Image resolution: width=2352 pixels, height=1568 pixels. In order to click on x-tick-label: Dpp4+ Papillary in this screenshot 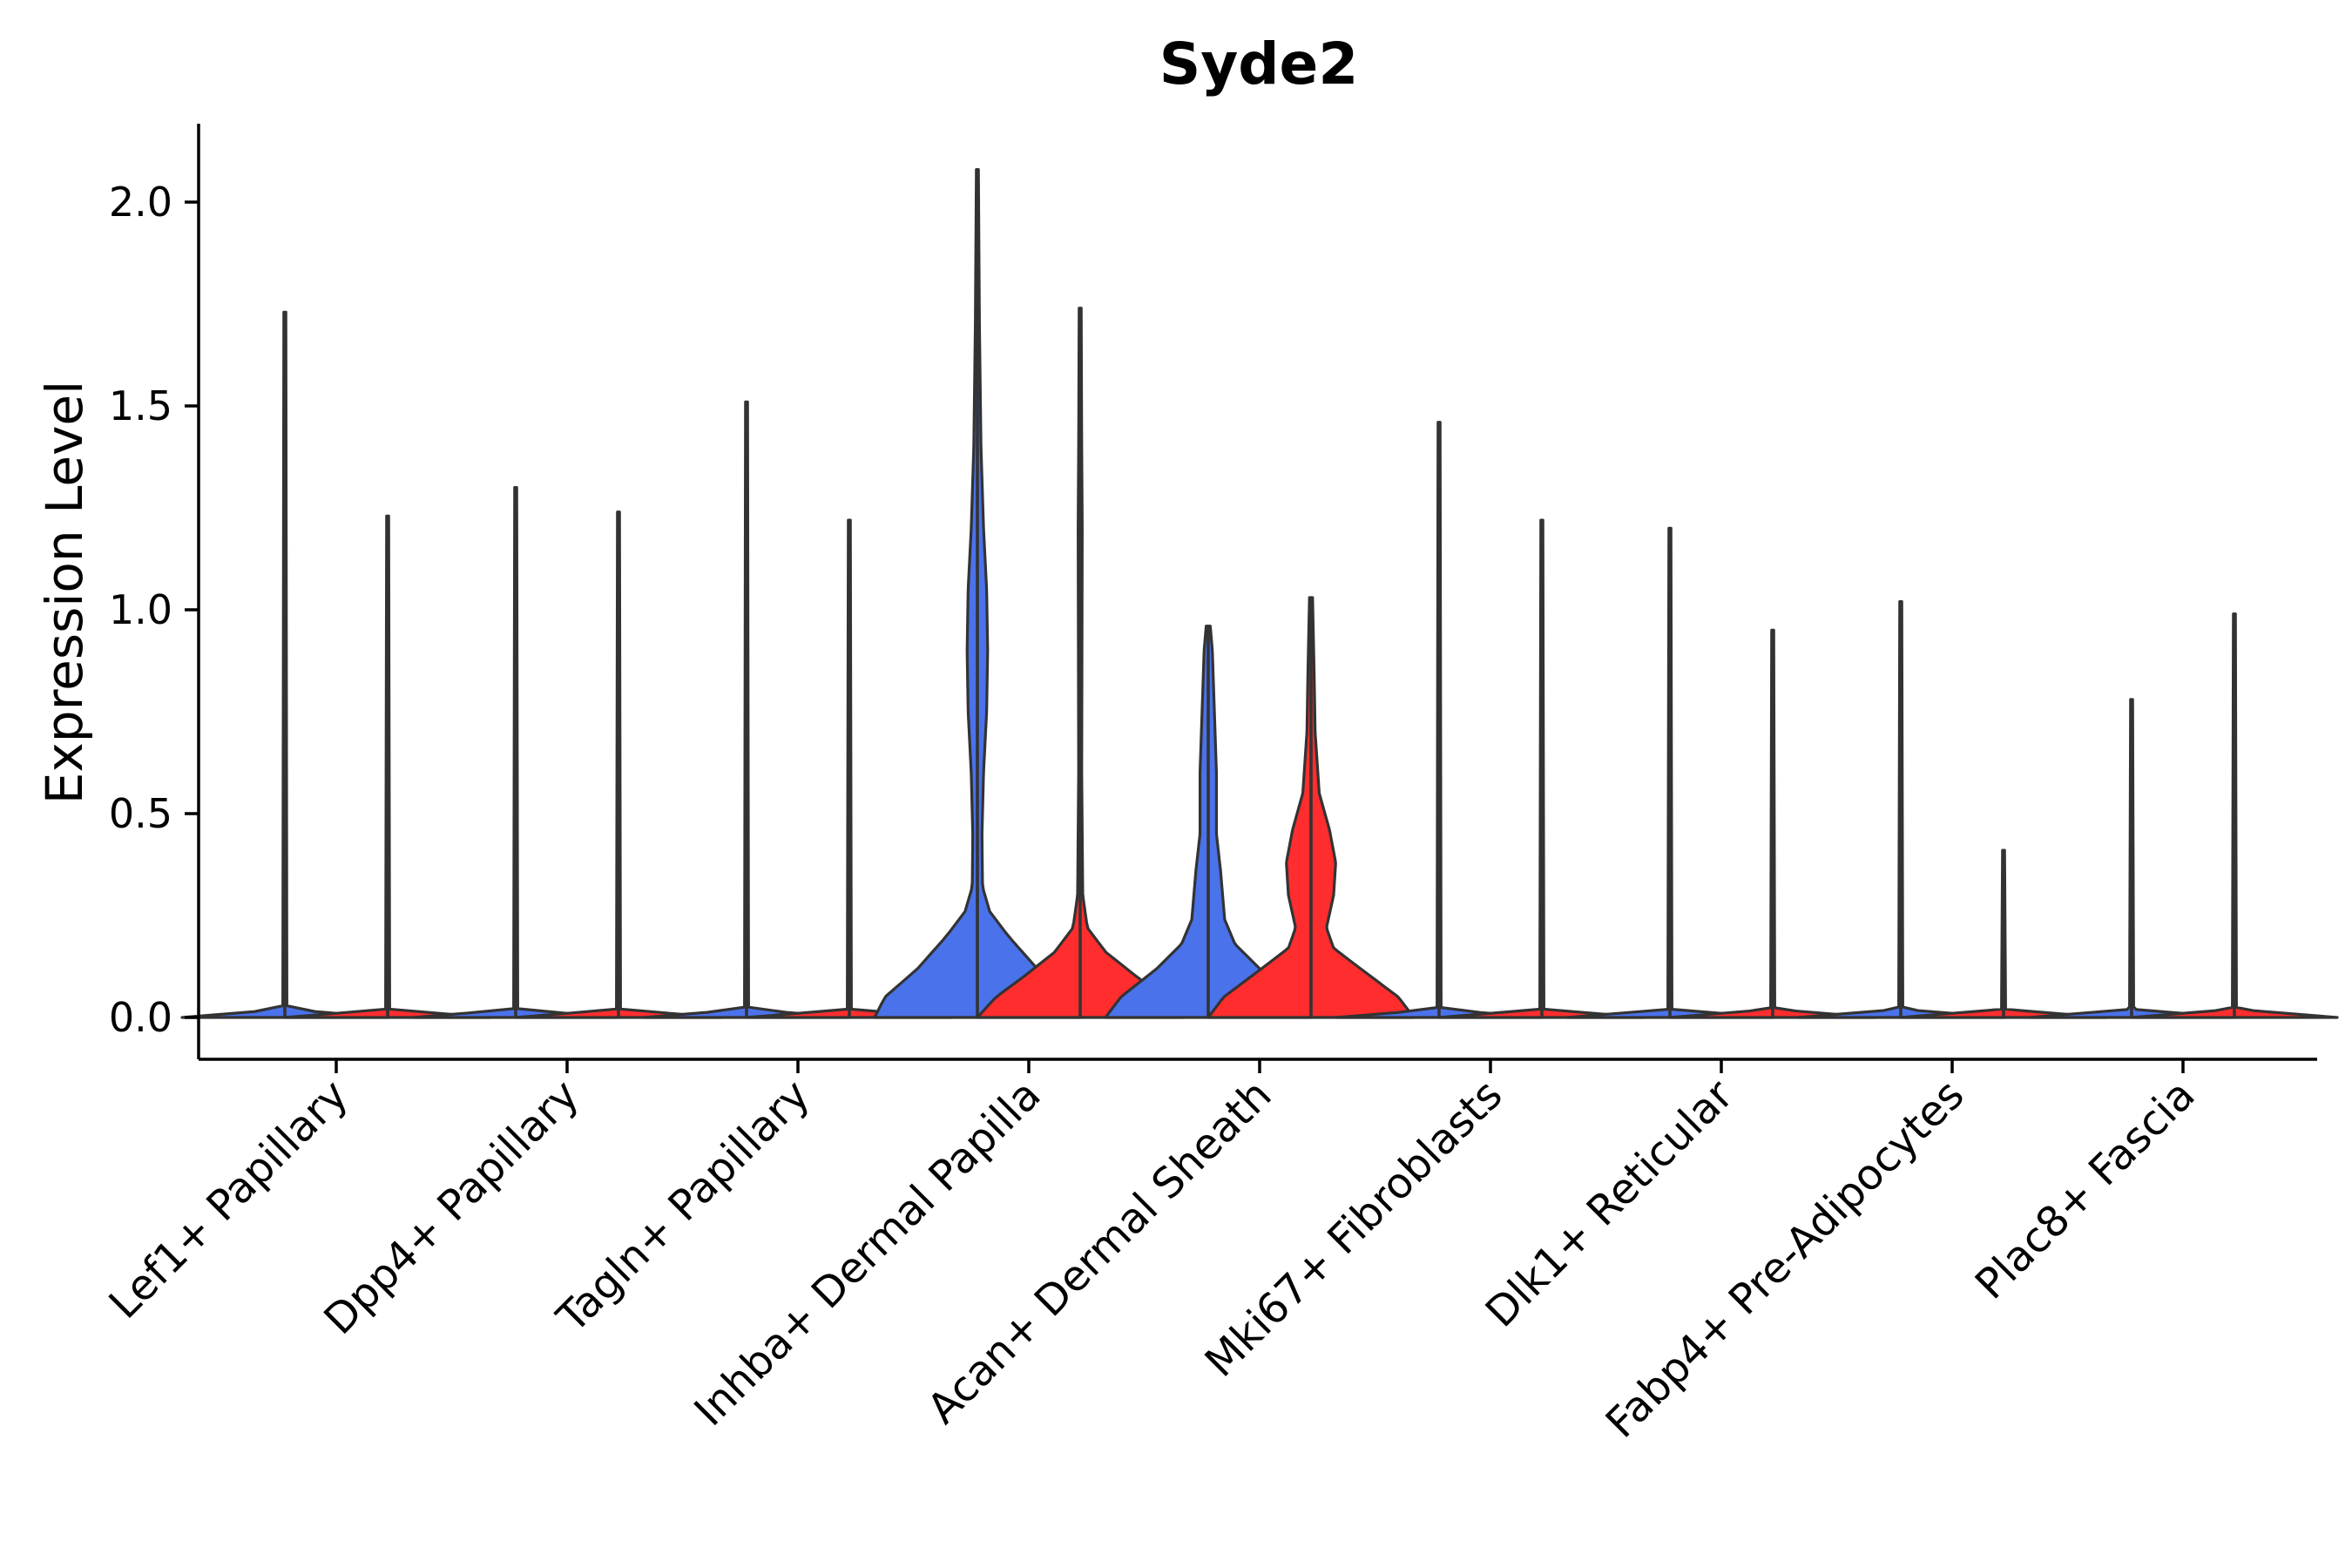, I will do `click(451, 1207)`.